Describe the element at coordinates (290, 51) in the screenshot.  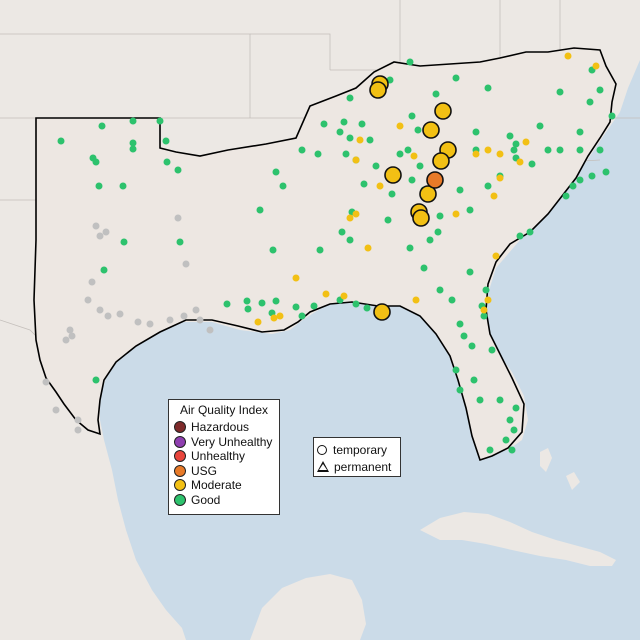
I see `border-line` at that location.